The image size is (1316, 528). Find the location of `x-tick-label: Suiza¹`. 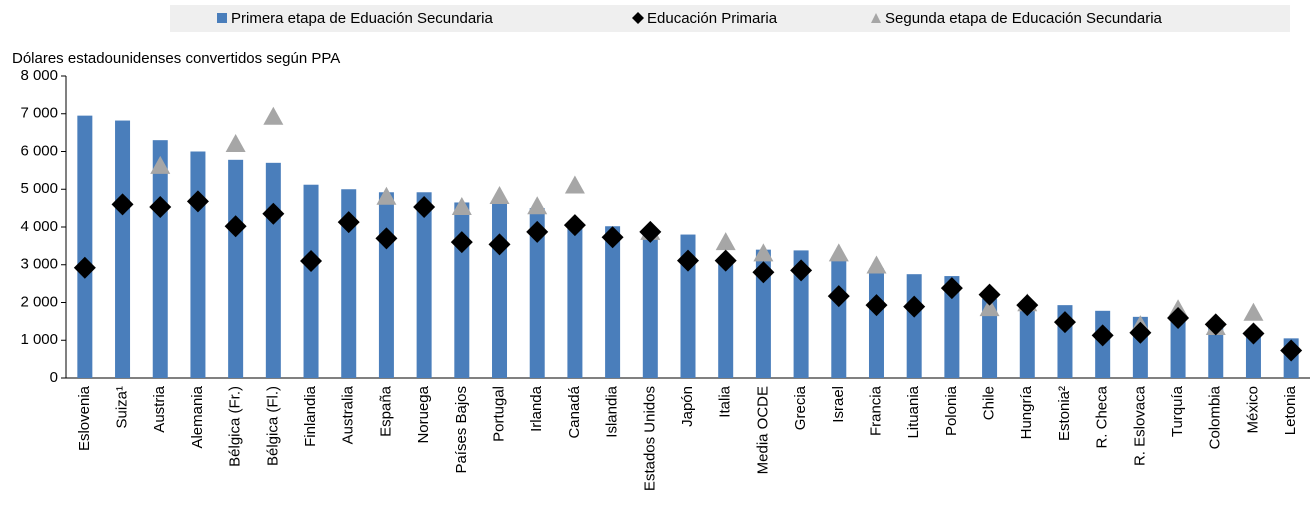

x-tick-label: Suiza¹ is located at coordinates (122, 407).